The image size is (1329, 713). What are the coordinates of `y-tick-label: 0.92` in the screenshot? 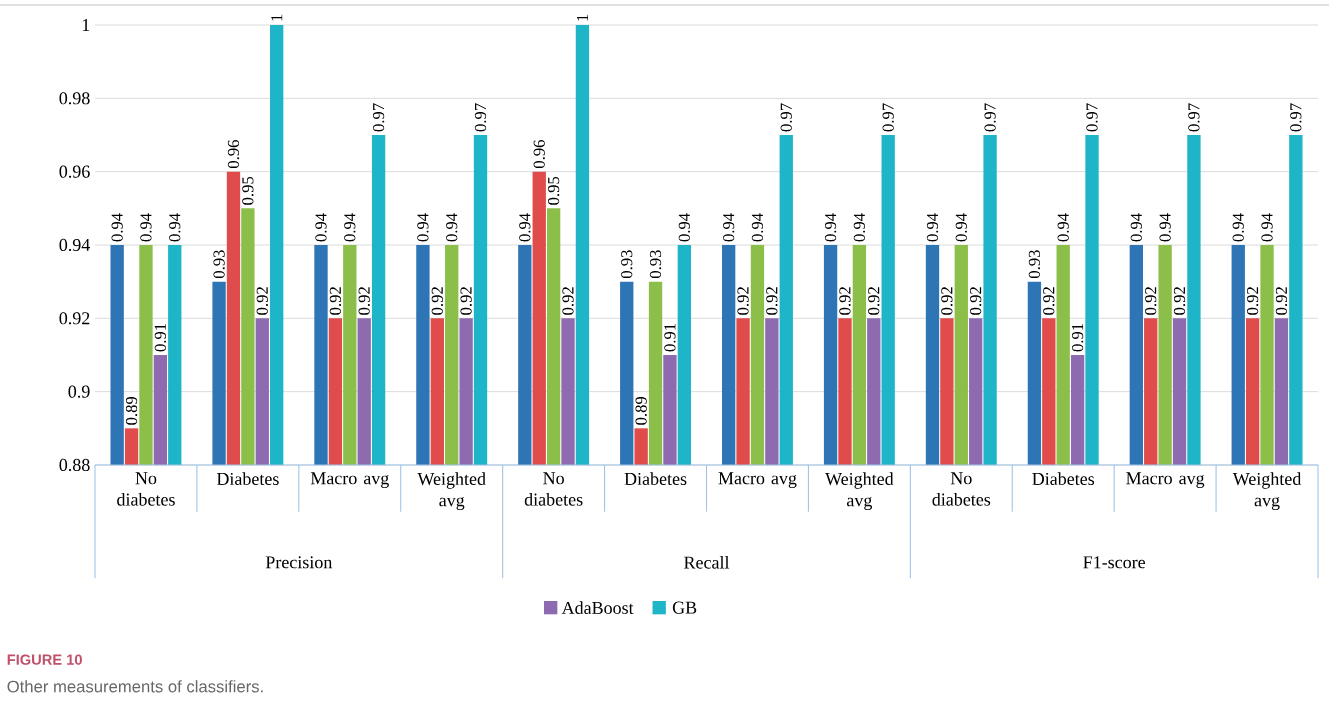 It's located at (74, 318).